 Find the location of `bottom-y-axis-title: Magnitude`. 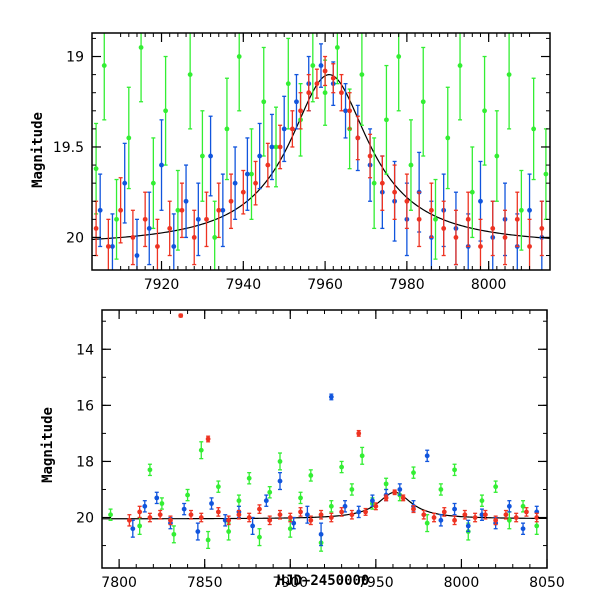

bottom-y-axis-title: Magnitude is located at coordinates (48, 445).